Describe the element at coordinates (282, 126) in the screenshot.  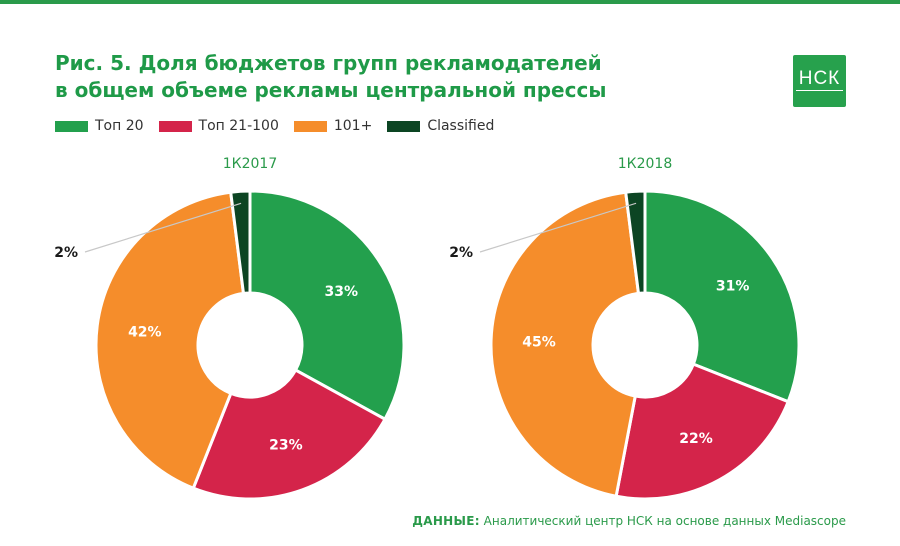
I see `legend: Топ 20 Топ 21-100 101+ Classified` at that location.